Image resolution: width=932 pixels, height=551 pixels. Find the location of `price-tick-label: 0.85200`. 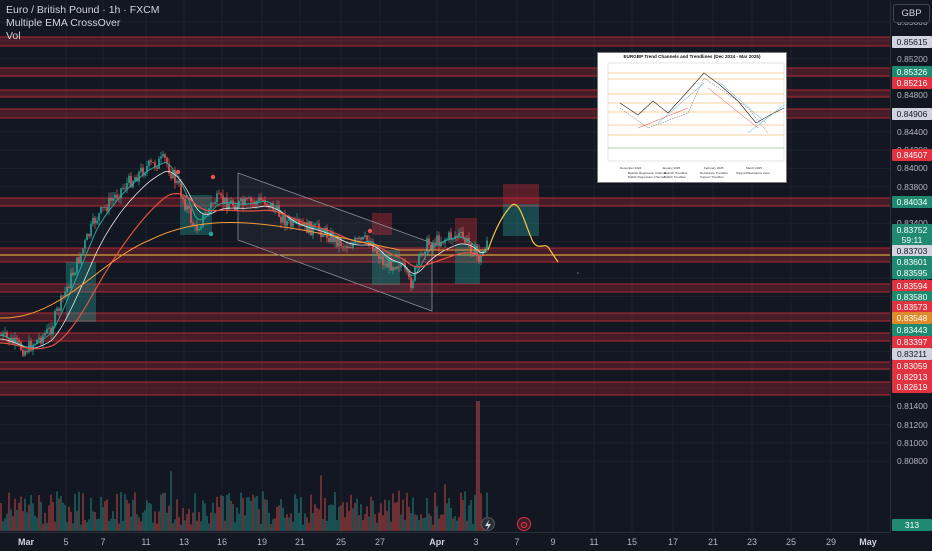

price-tick-label: 0.85200 is located at coordinates (912, 58).